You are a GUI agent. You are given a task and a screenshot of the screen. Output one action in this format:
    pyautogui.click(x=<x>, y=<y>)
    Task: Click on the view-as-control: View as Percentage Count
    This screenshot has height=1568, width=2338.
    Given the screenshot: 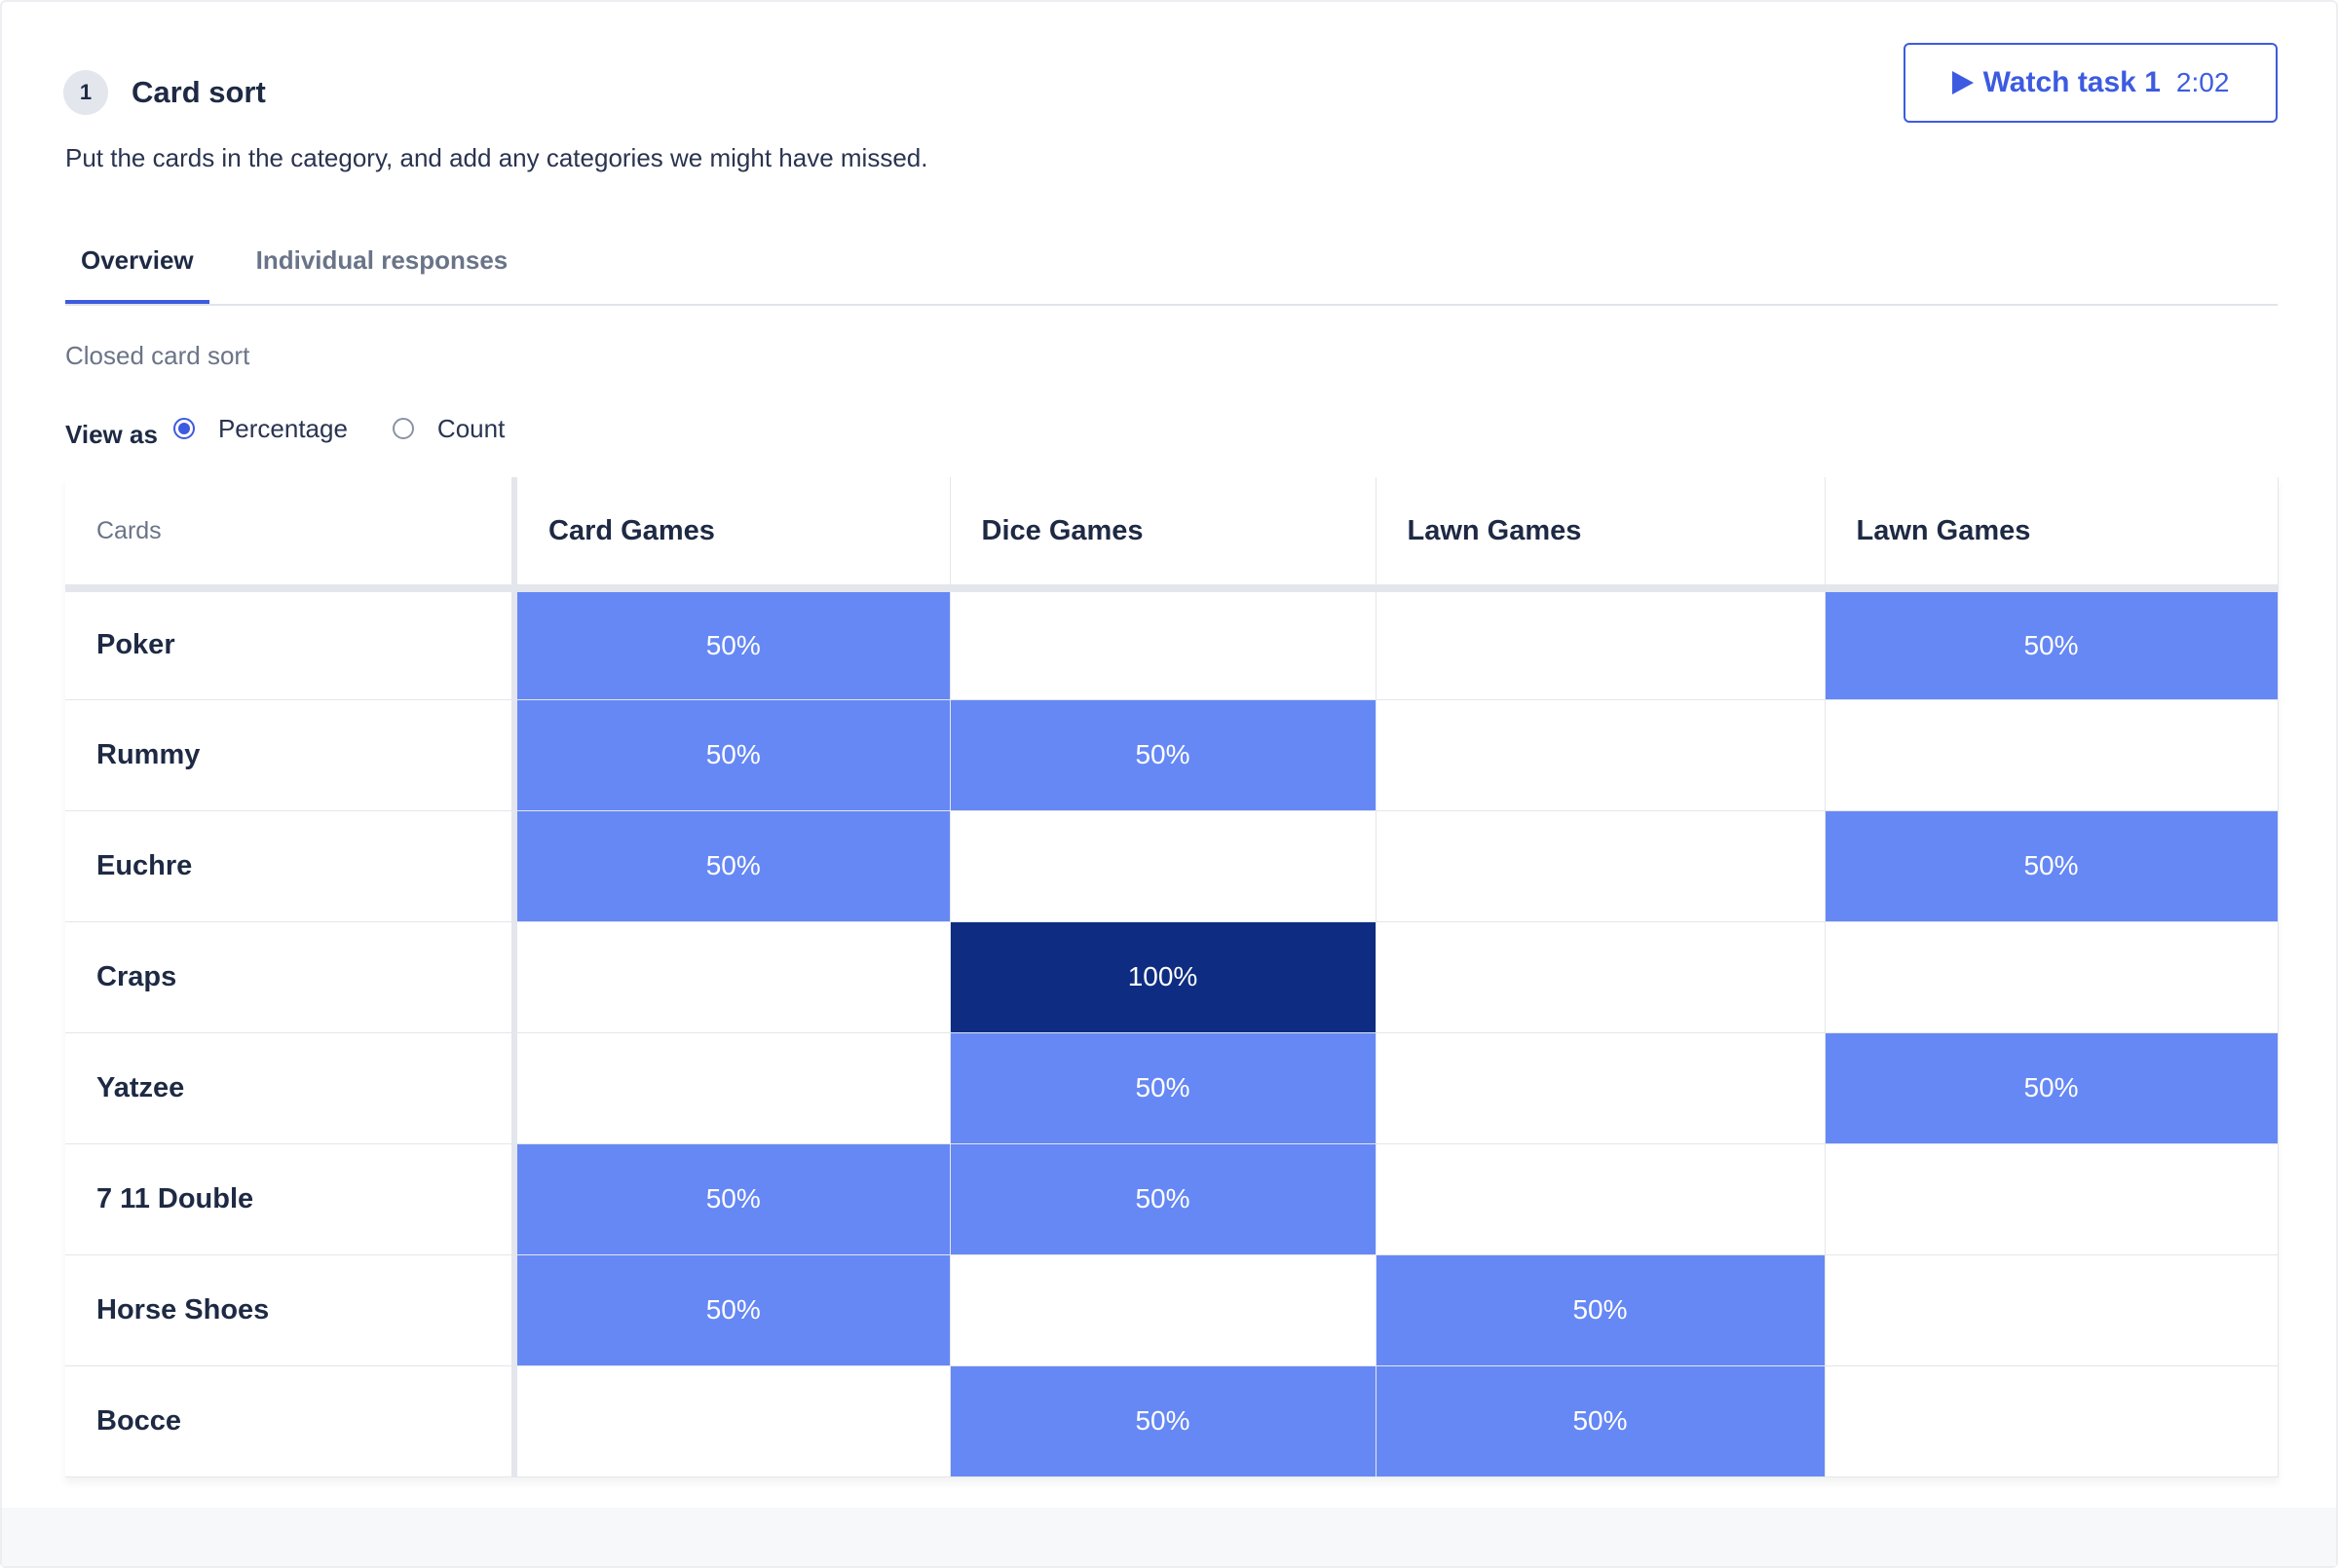 What is the action you would take?
    pyautogui.click(x=307, y=429)
    